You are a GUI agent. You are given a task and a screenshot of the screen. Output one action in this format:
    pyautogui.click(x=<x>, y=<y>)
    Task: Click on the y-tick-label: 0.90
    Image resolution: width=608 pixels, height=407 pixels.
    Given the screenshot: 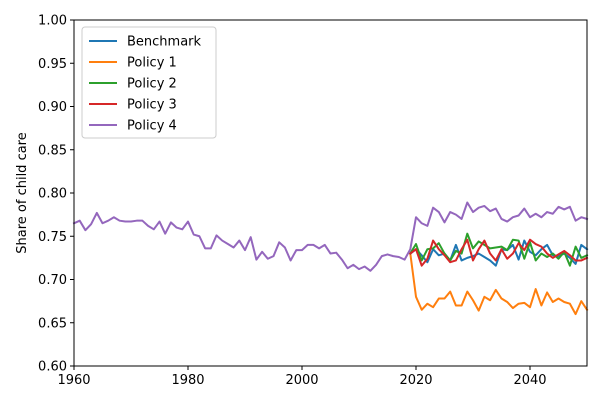 What is the action you would take?
    pyautogui.click(x=52, y=107)
    